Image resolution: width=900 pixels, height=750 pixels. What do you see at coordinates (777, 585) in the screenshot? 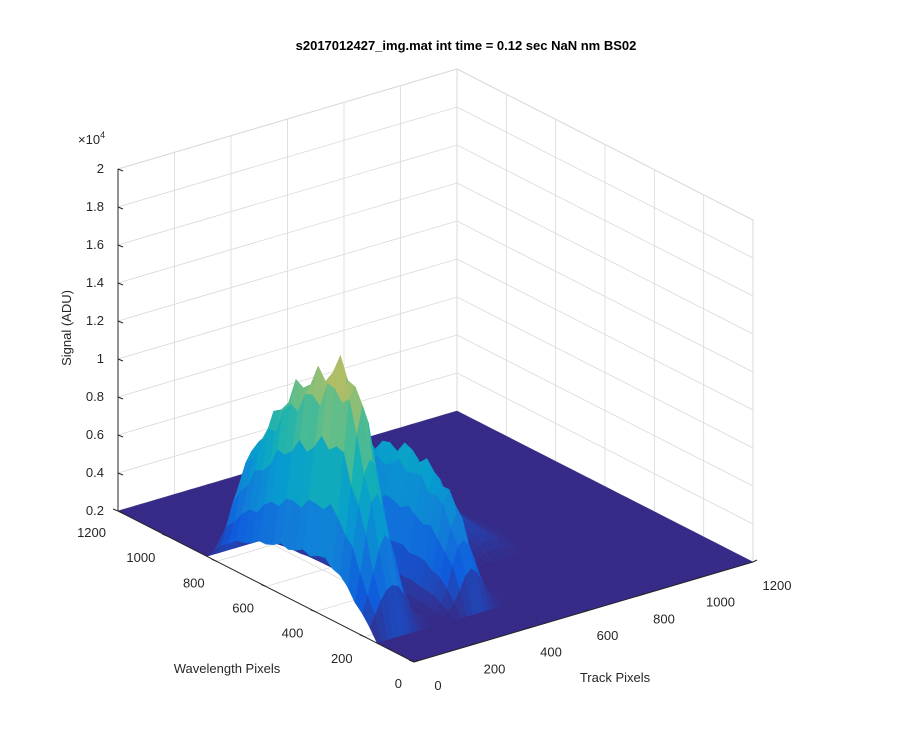
I see `x-tick-label: 1200` at bounding box center [777, 585].